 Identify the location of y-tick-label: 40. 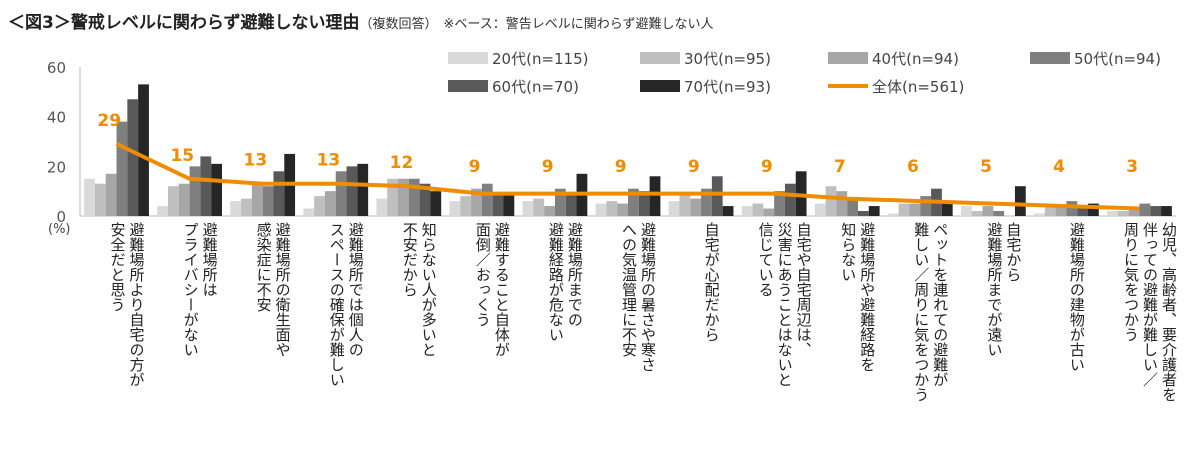
(56, 118).